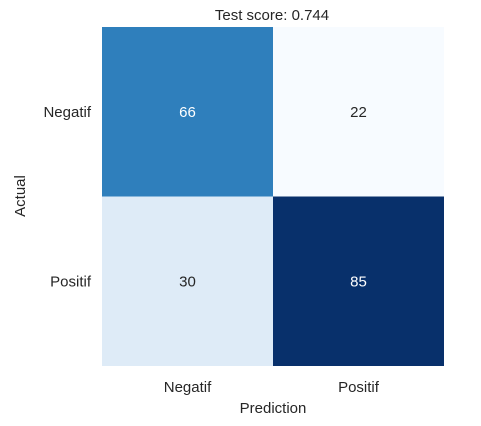  I want to click on heatmap-cell-value-1-1: 85, so click(358, 281).